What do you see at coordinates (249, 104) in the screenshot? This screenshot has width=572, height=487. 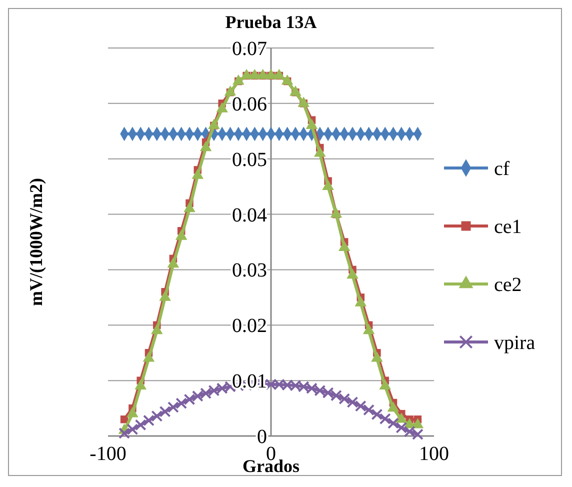 I see `y-tick-label: 0.06` at bounding box center [249, 104].